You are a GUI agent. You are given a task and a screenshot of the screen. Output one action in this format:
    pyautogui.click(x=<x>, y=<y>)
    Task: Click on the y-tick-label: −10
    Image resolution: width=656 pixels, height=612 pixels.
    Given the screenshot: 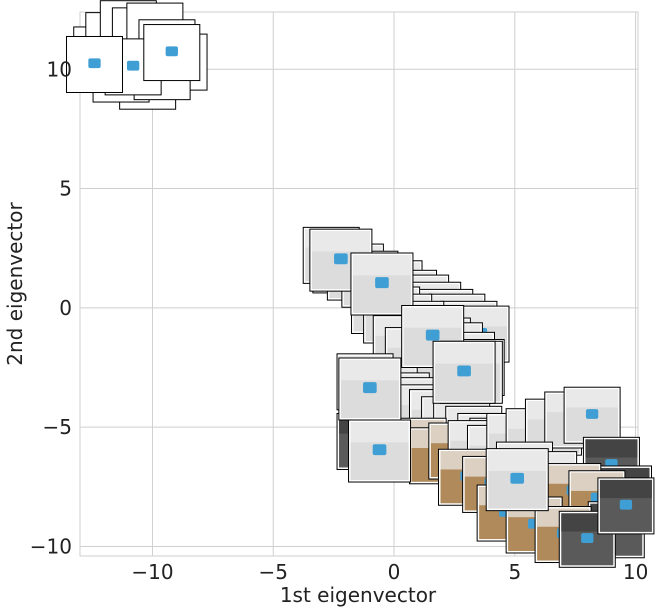 What is the action you would take?
    pyautogui.click(x=51, y=546)
    